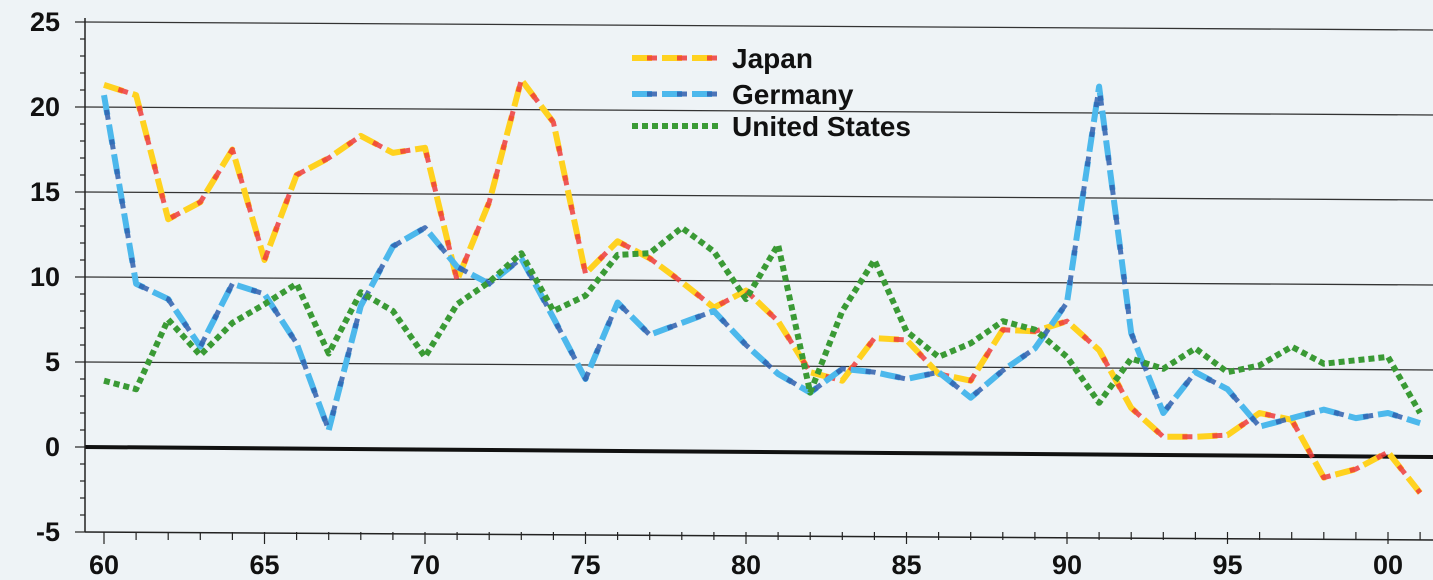 The image size is (1433, 580). What do you see at coordinates (1067, 565) in the screenshot?
I see `x-tick-label: 90` at bounding box center [1067, 565].